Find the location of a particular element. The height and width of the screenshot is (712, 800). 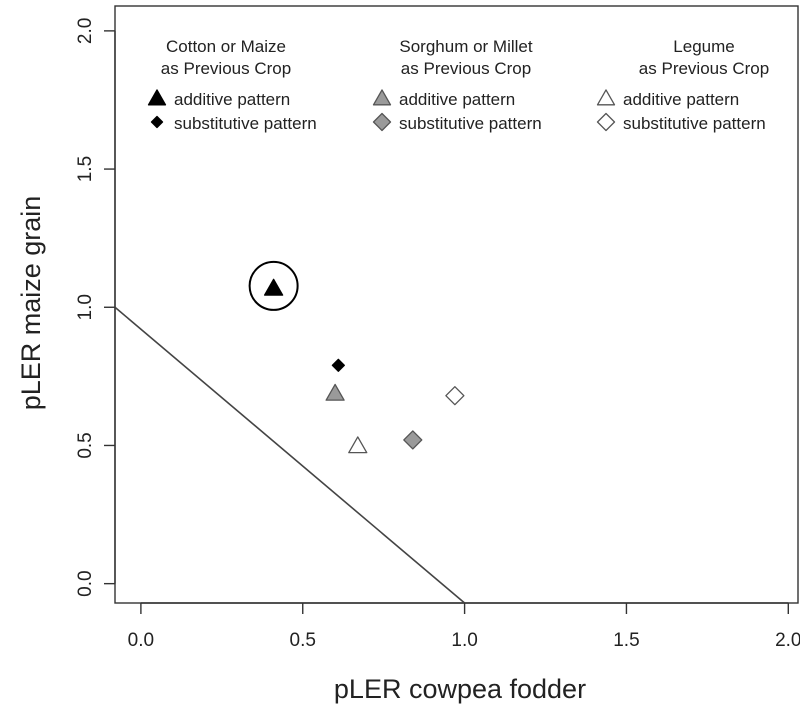

legend-heading: Sorghum or Millet is located at coordinates (465, 46).